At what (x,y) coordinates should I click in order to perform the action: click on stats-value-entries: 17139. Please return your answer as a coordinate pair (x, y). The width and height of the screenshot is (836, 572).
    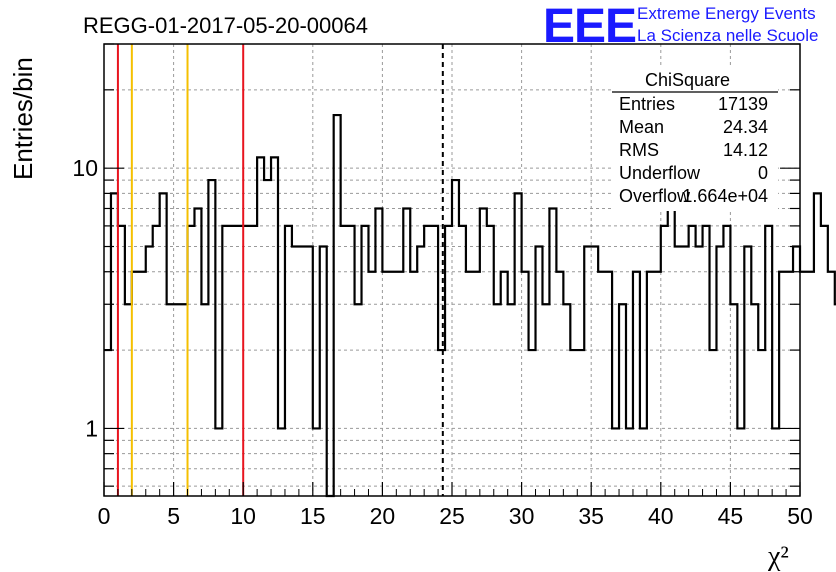
    Looking at the image, I should click on (743, 104).